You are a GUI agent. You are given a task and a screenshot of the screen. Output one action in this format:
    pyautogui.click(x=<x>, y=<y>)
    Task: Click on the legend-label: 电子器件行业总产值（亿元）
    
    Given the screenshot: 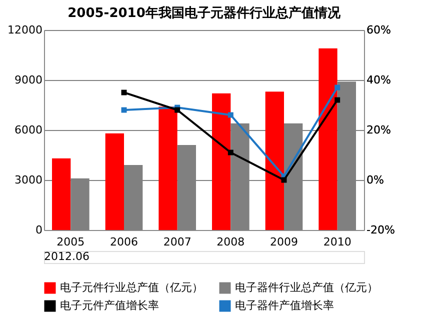 What is the action you would take?
    pyautogui.click(x=306, y=287)
    